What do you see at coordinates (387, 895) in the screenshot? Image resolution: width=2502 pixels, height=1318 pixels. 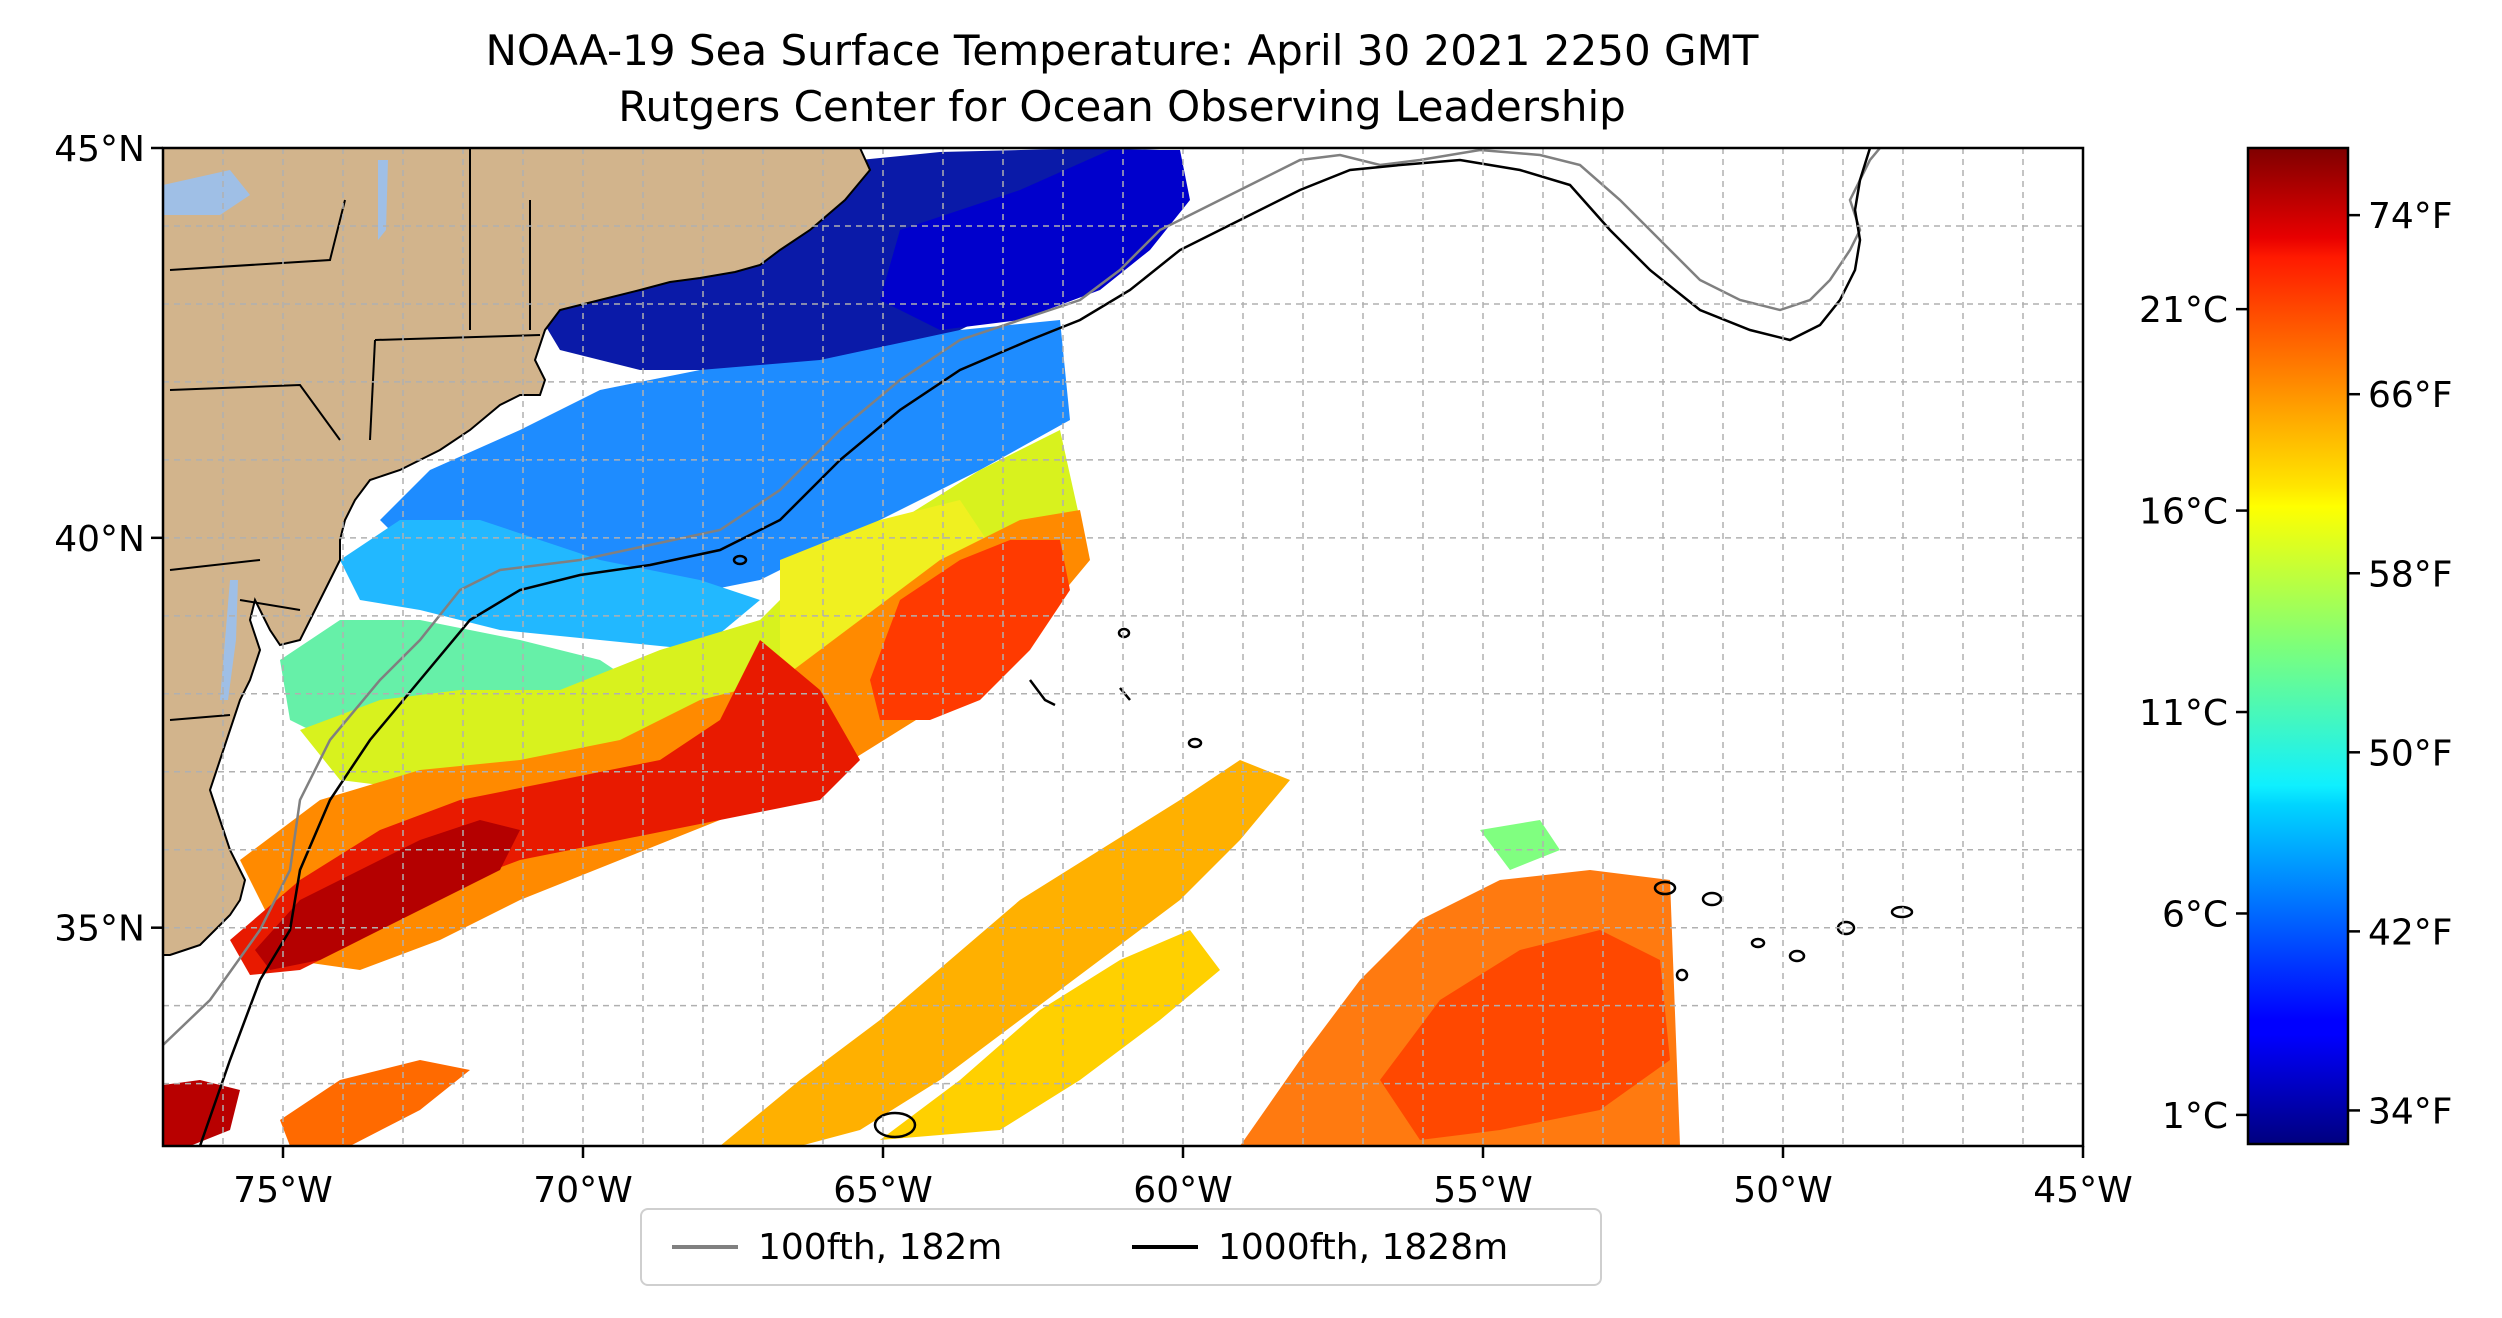 I see `sst-patch-gulf-stream-core` at bounding box center [387, 895].